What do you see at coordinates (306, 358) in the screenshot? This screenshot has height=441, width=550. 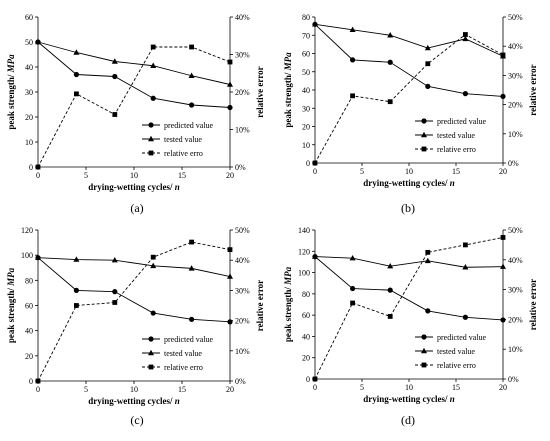 I see `y-tick-label: 20` at bounding box center [306, 358].